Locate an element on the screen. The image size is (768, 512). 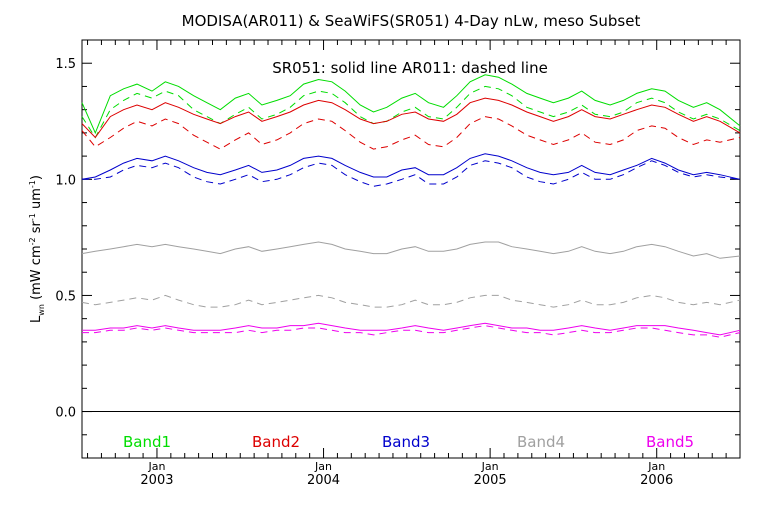
y-axis-label: Lwn (mW cm-2 sr-1 um-1) is located at coordinates (37, 249).